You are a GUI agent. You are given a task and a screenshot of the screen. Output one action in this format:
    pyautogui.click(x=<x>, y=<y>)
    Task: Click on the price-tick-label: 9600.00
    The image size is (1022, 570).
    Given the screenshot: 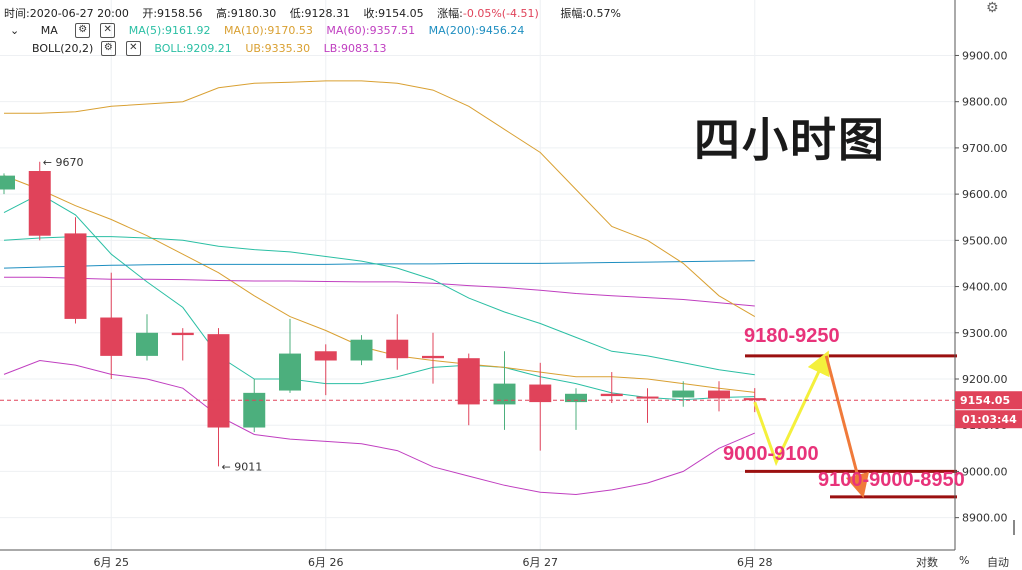 What is the action you would take?
    pyautogui.click(x=985, y=194)
    